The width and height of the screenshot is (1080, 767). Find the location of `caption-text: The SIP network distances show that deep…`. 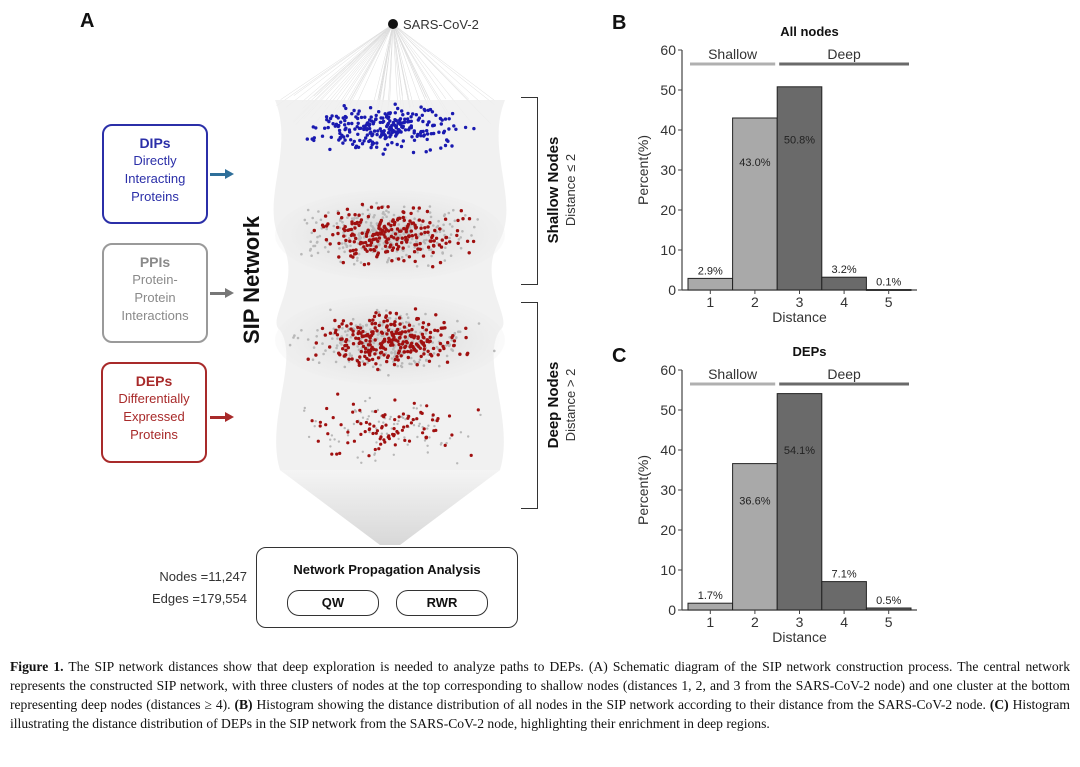

caption-text: The SIP network distances show that deep… is located at coordinates (540, 685).